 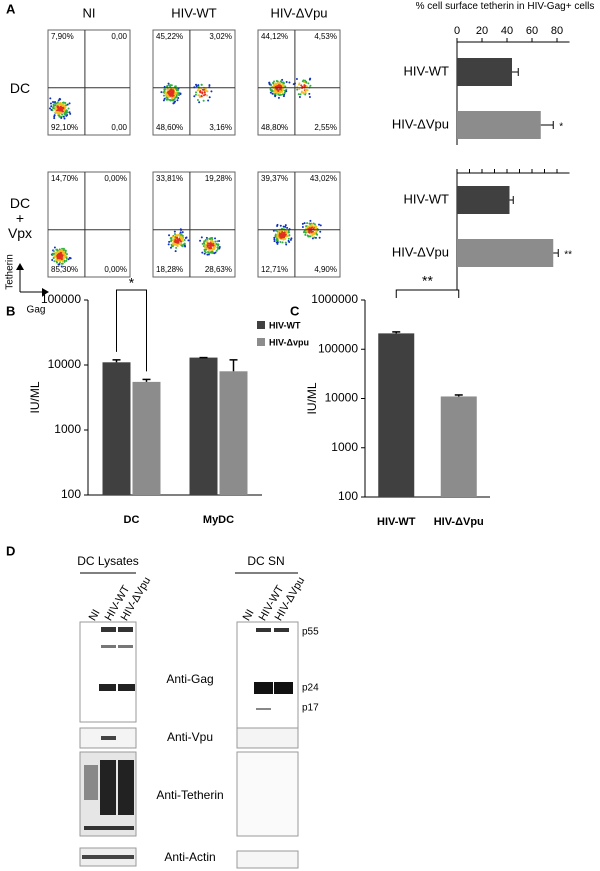 What do you see at coordinates (482, 31) in the screenshot?
I see `x-tick-label: 20` at bounding box center [482, 31].